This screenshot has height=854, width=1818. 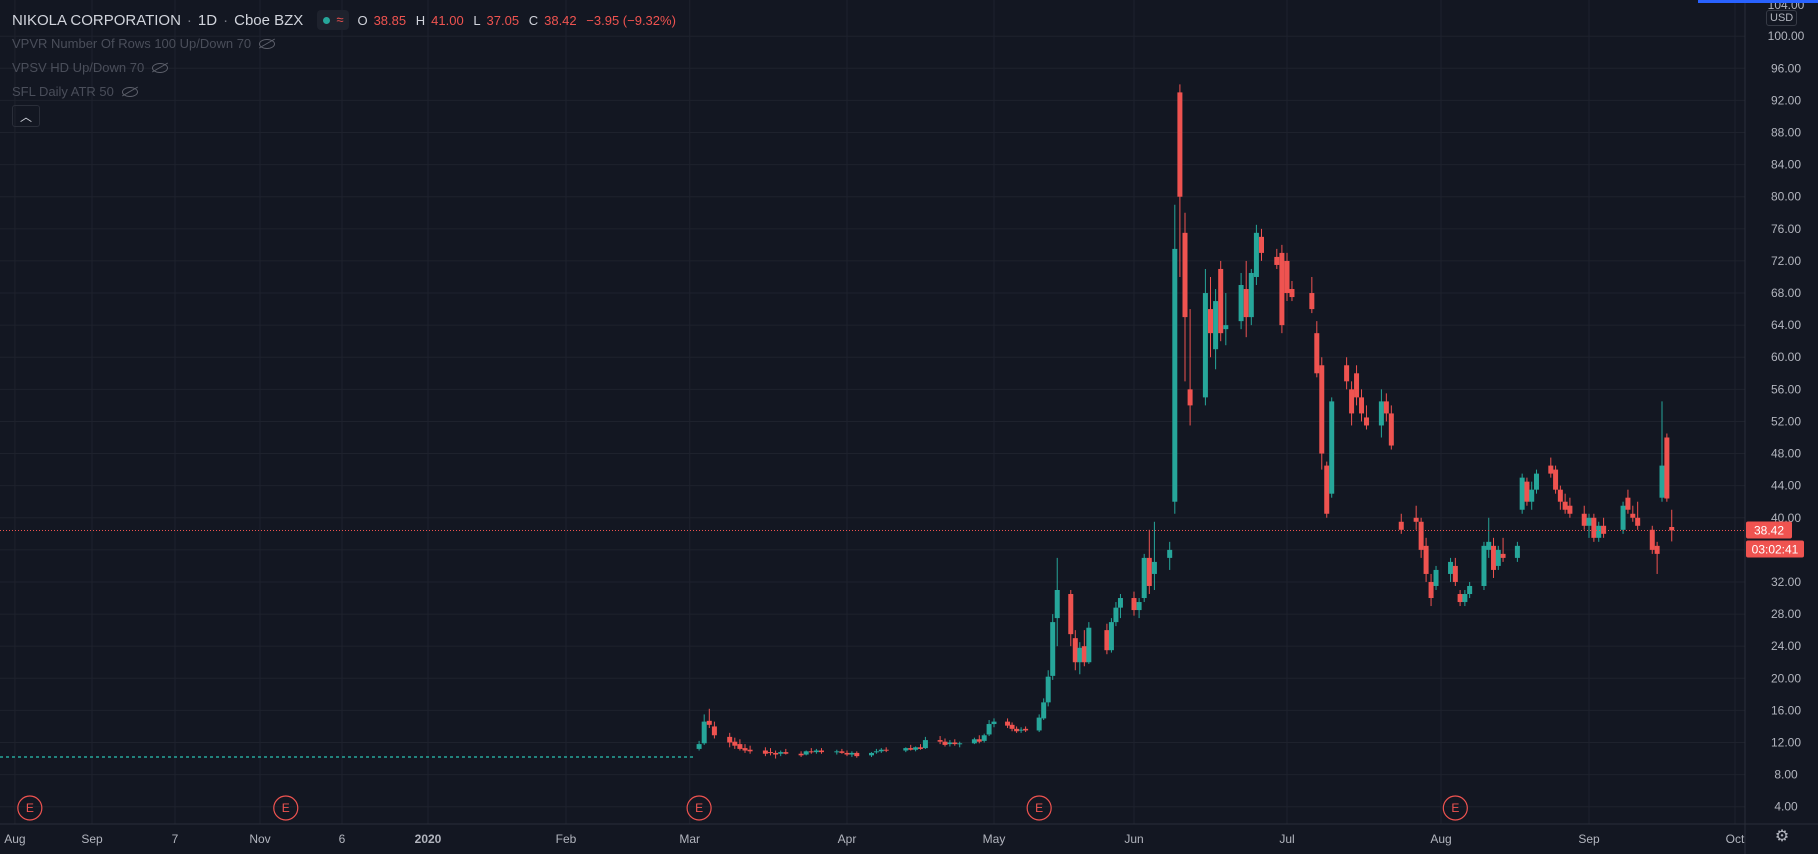 I want to click on earnings-marker-circle, so click(x=286, y=808).